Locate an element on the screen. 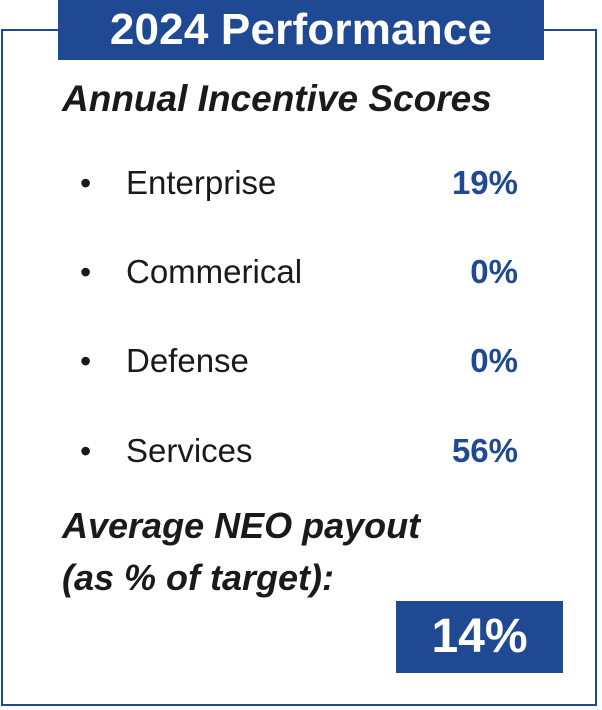  payout-label-line2: (as % of target): is located at coordinates (198, 577).